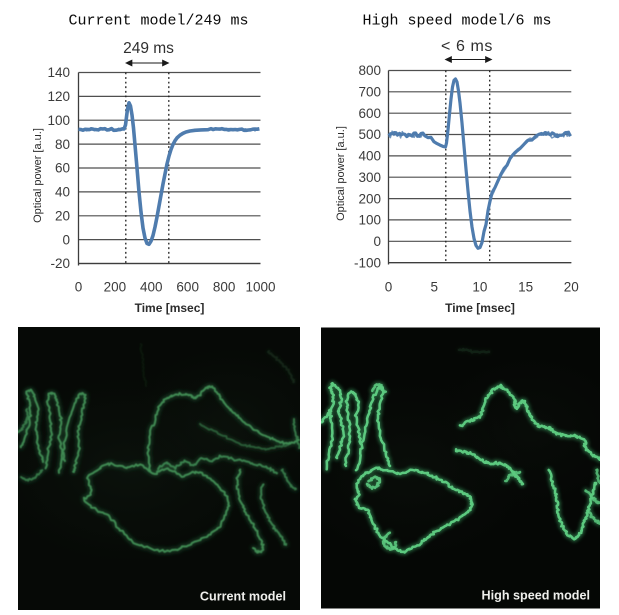 This screenshot has width=619, height=615. What do you see at coordinates (60, 263) in the screenshot?
I see `svg-text: -20` at bounding box center [60, 263].